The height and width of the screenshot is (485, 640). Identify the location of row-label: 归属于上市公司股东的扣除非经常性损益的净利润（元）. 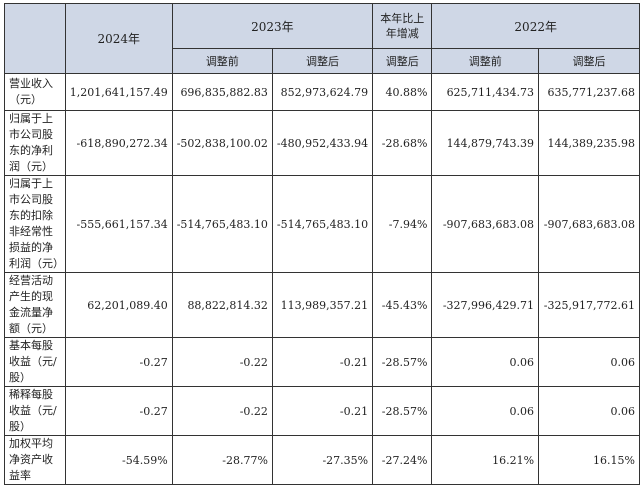
(35, 224).